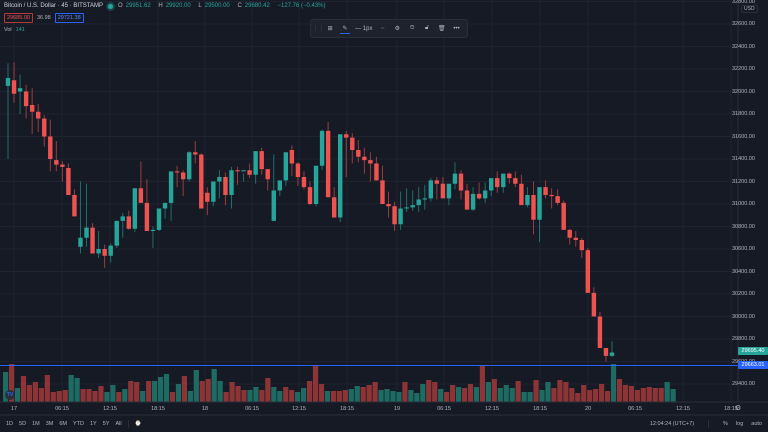 This screenshot has height=432, width=768. What do you see at coordinates (749, 9) in the screenshot?
I see `currency-selector: USD` at bounding box center [749, 9].